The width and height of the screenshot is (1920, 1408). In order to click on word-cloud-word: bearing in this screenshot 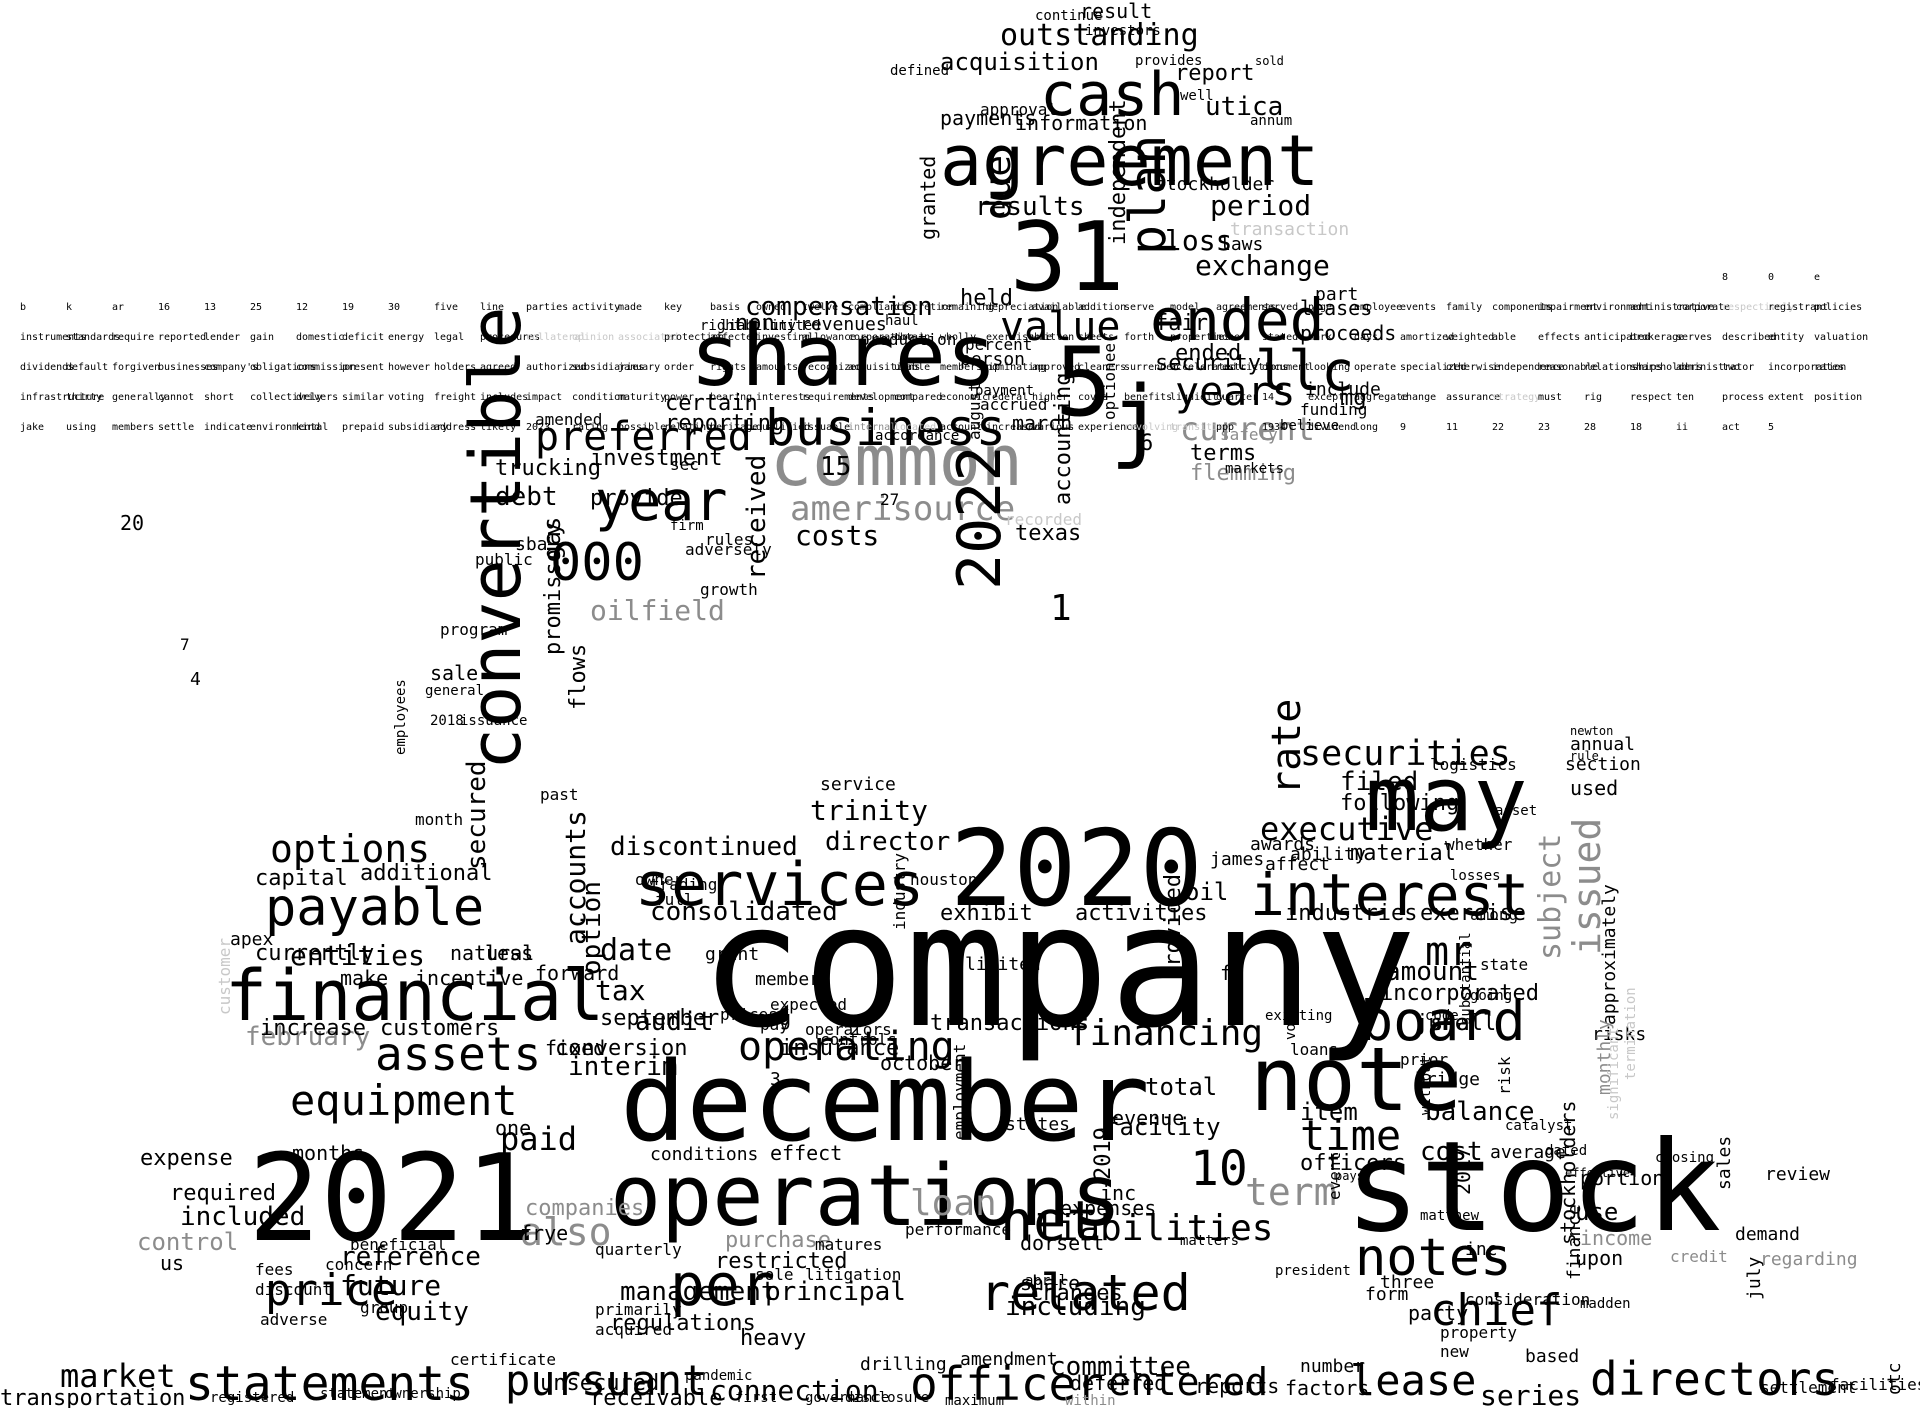, I will do `click(731, 397)`.